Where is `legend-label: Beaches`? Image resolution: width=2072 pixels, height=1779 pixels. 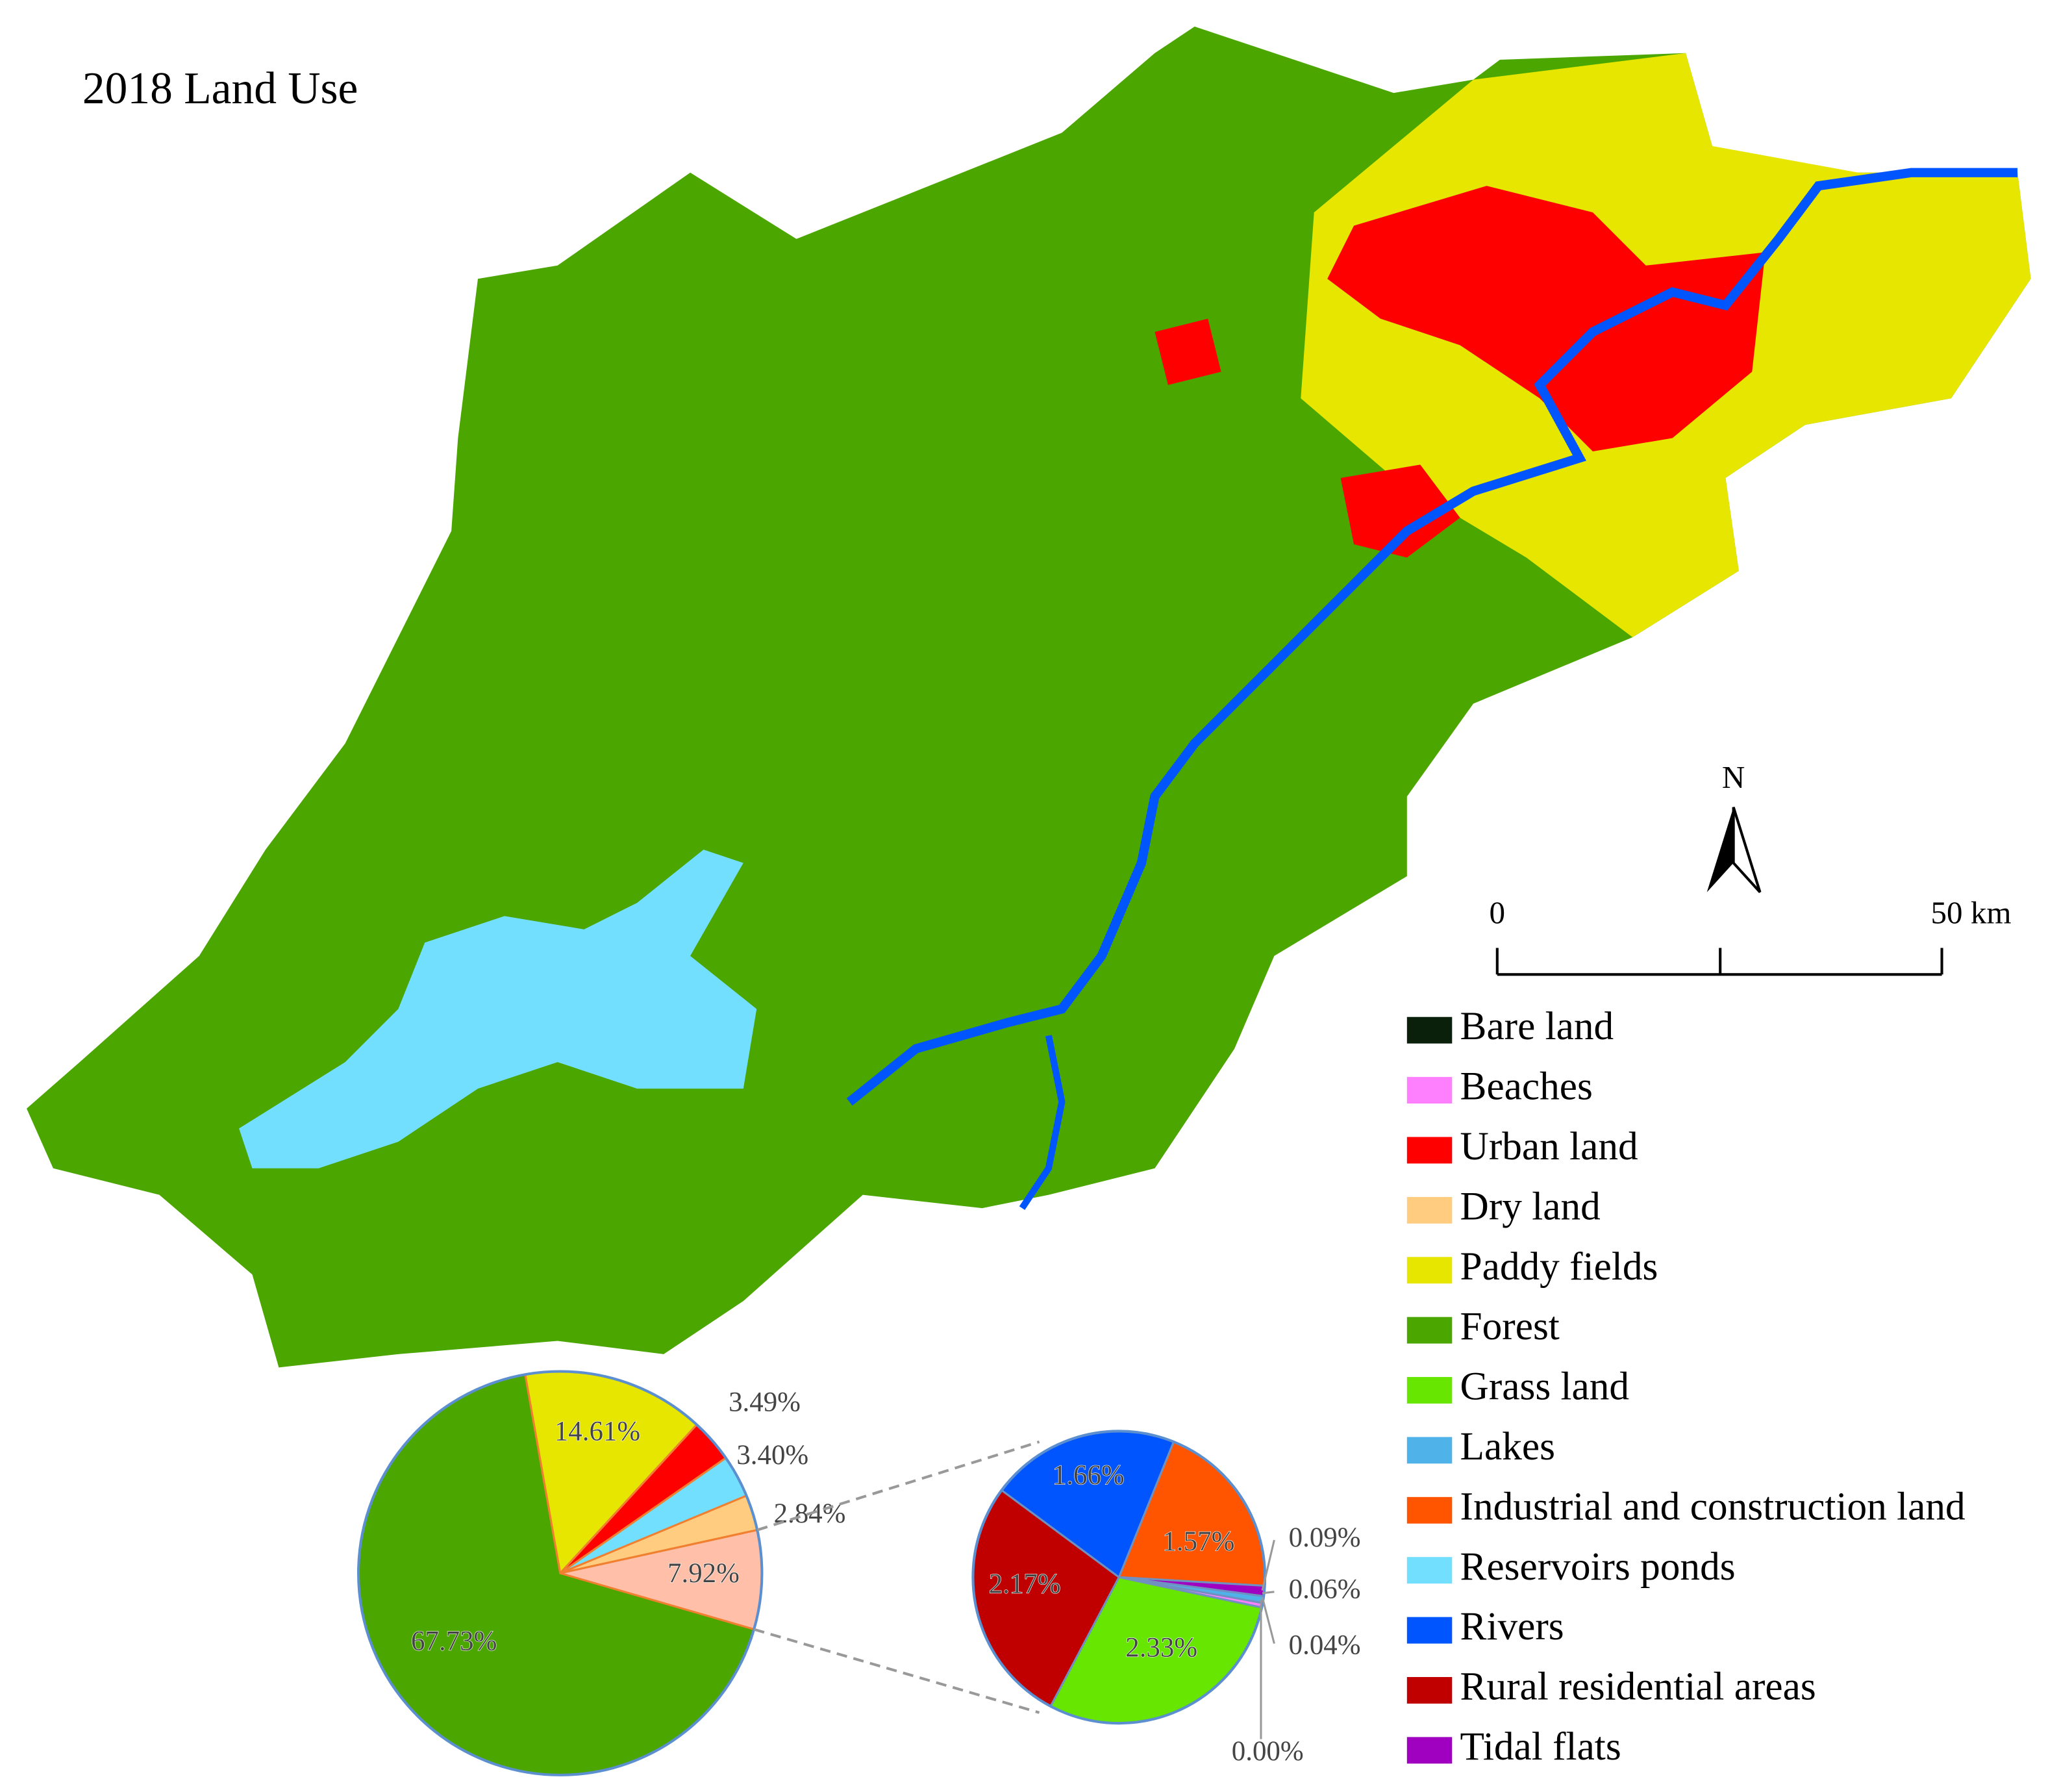 legend-label: Beaches is located at coordinates (1526, 1087).